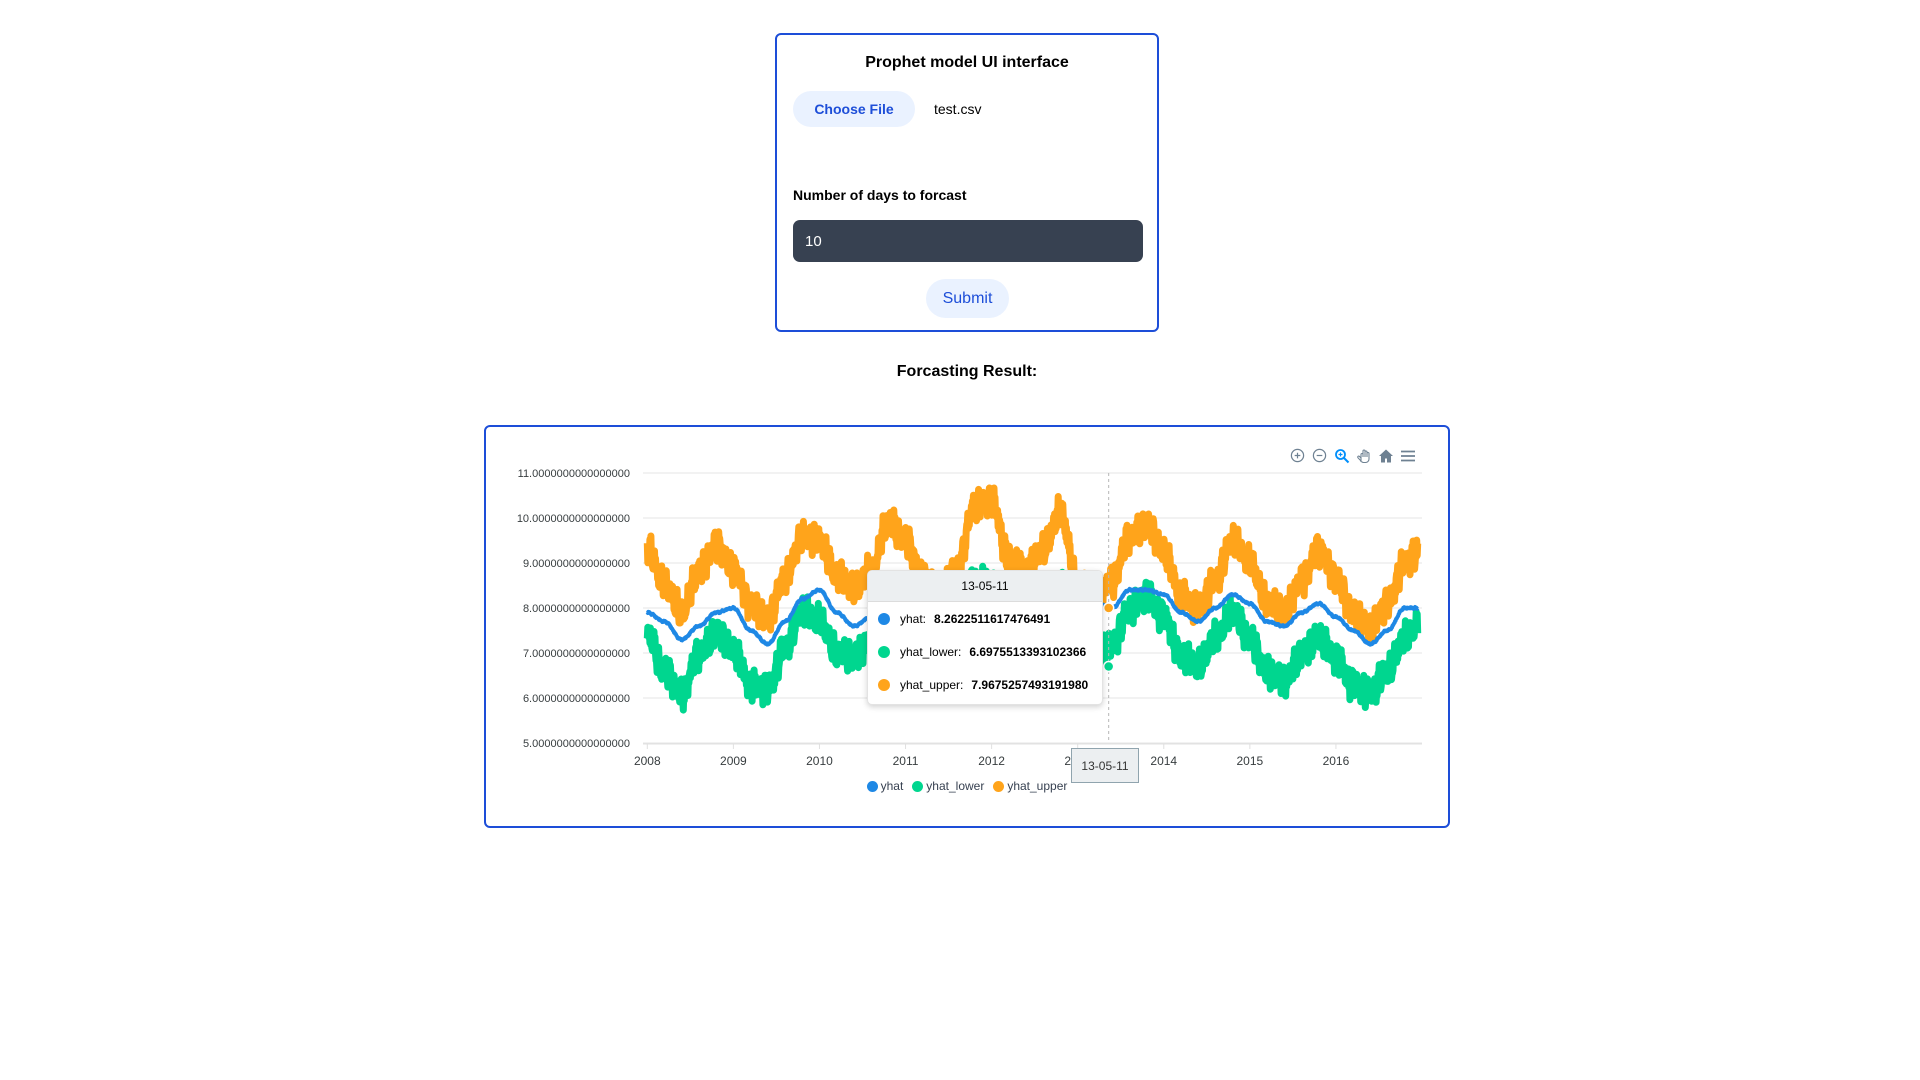 Image resolution: width=1920 pixels, height=1080 pixels. Describe the element at coordinates (1108, 608) in the screenshot. I see `hover-marker-yhat-upper` at that location.